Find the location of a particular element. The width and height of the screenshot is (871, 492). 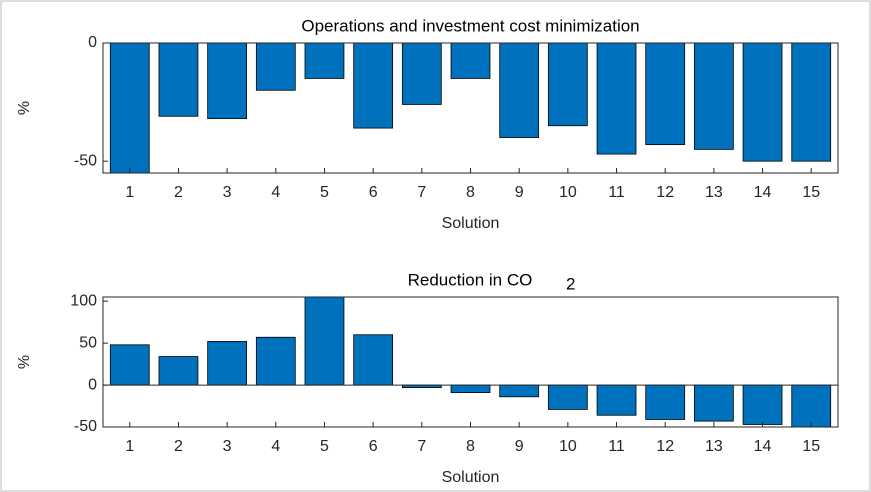

chart-title: Reduction in CO is located at coordinates (470, 279).